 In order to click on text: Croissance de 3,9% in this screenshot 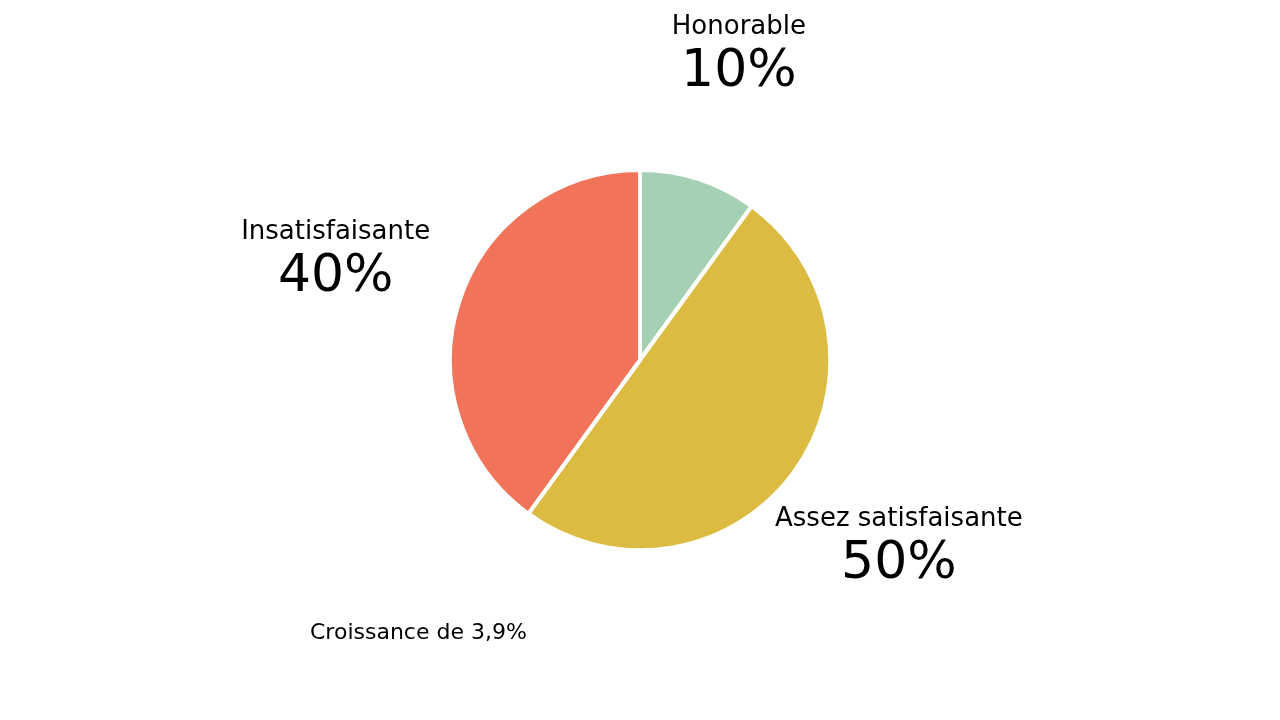, I will do `click(418, 631)`.